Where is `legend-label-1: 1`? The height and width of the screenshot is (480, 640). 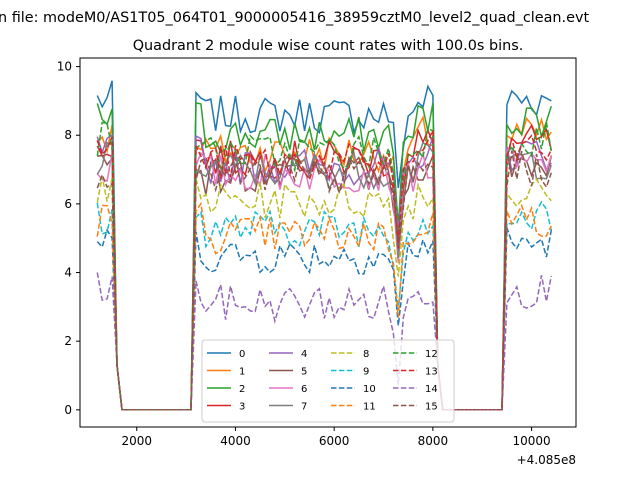
legend-label-1: 1 is located at coordinates (242, 372).